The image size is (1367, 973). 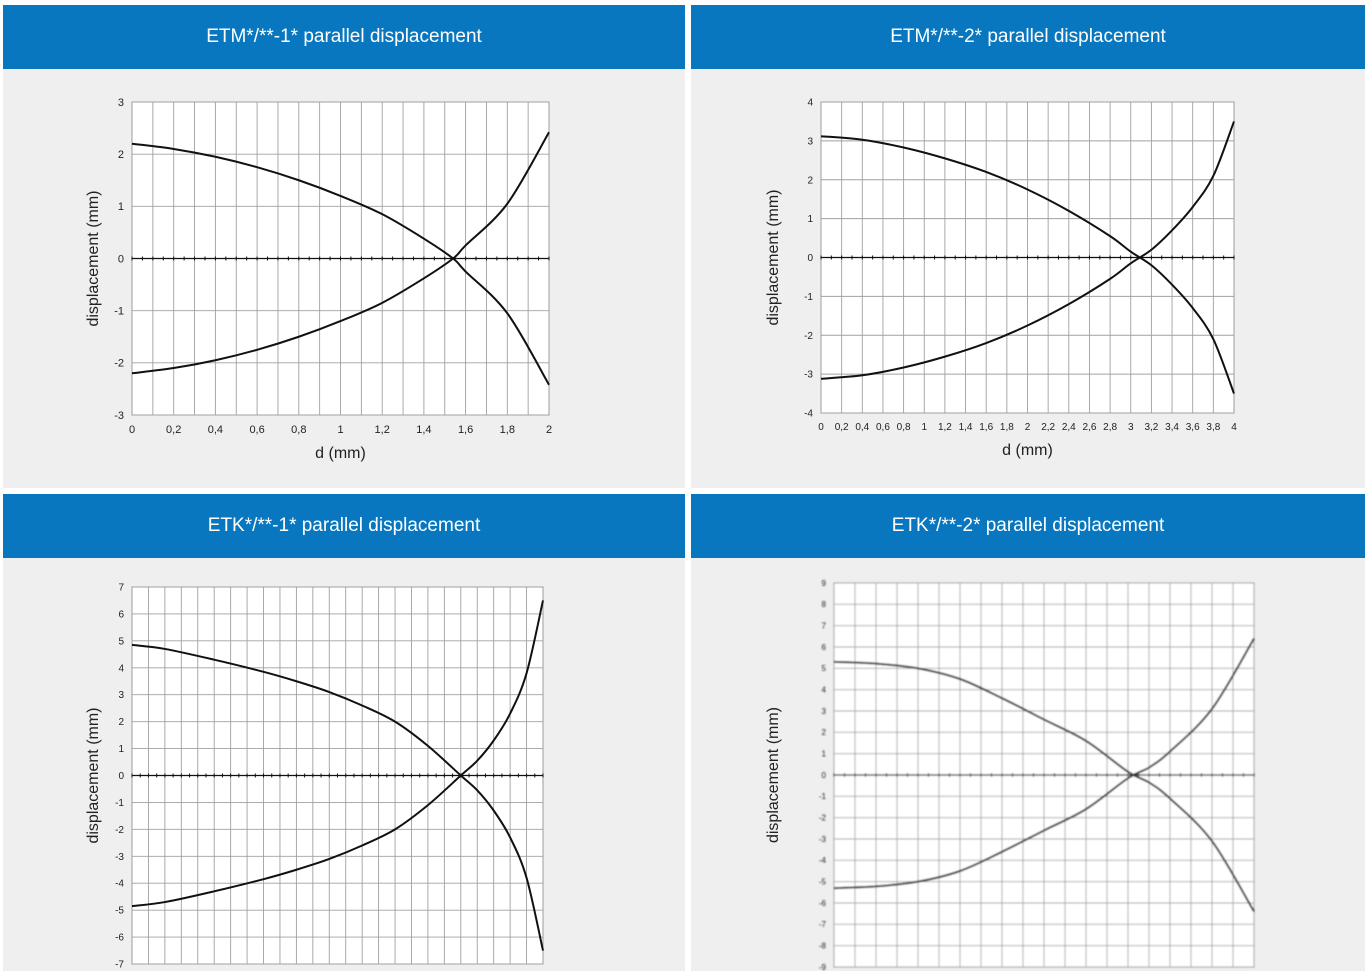 I want to click on x-tick-label: 4, so click(x=1234, y=427).